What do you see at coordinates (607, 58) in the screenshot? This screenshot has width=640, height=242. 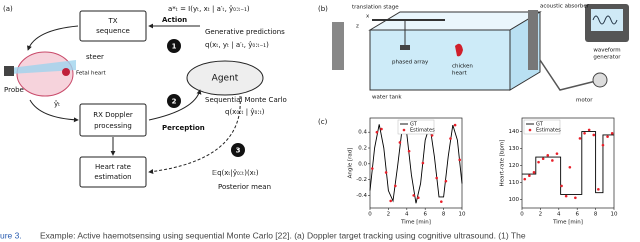 I see `label: generator` at bounding box center [607, 58].